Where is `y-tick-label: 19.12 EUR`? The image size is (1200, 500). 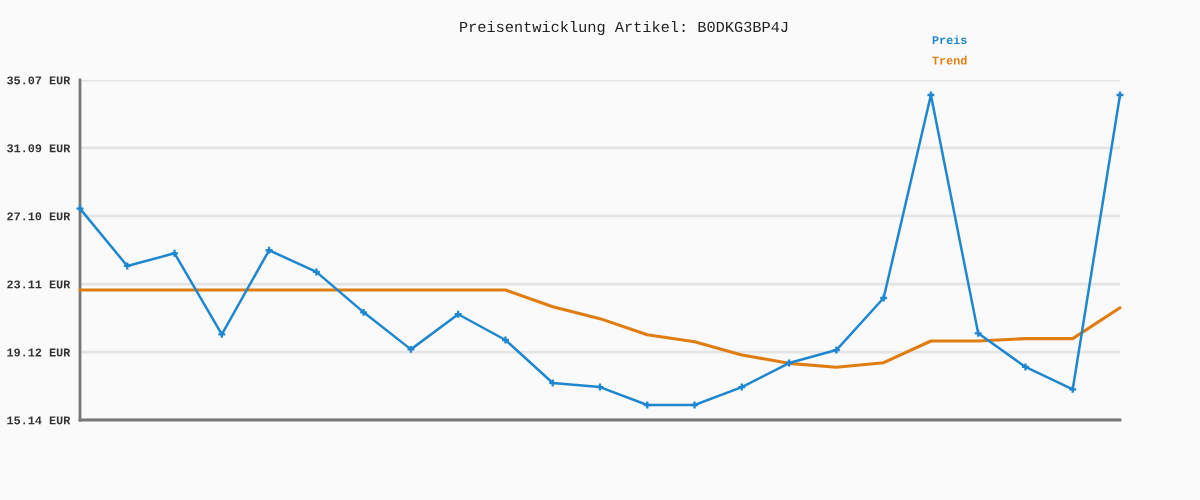 y-tick-label: 19.12 EUR is located at coordinates (39, 352).